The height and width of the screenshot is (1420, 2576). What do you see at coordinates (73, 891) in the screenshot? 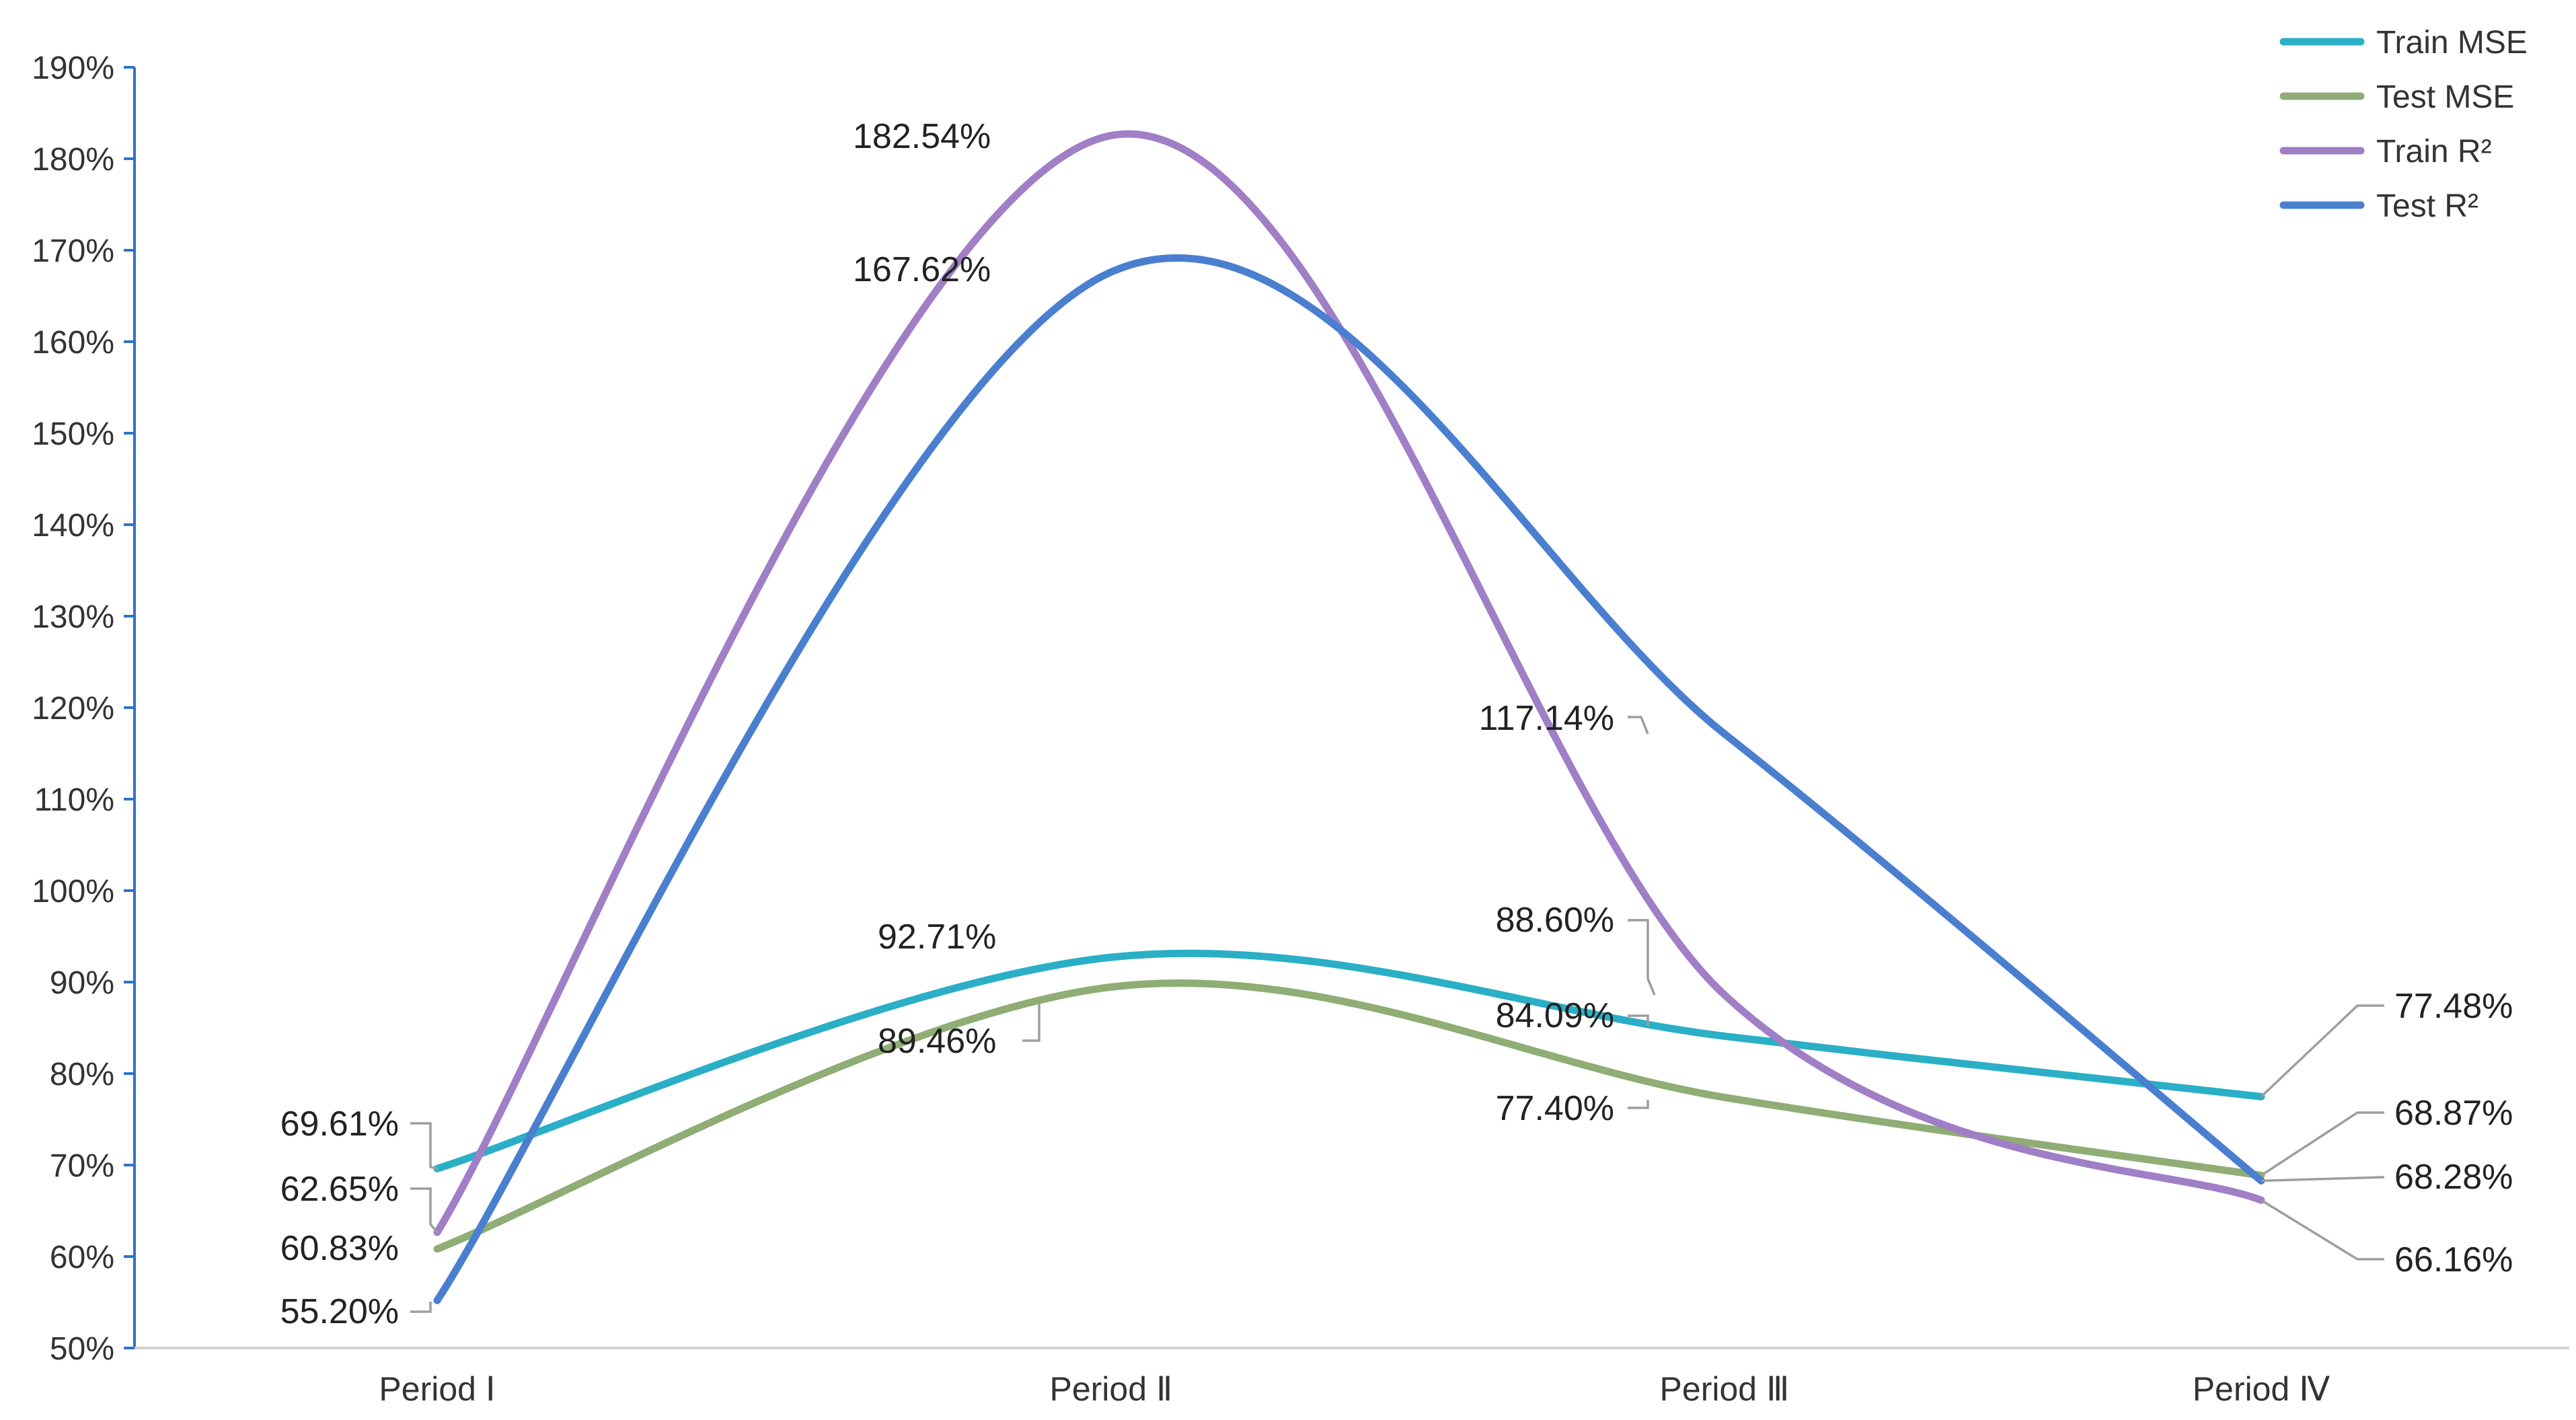
I see `y-tick-label: 100%` at bounding box center [73, 891].